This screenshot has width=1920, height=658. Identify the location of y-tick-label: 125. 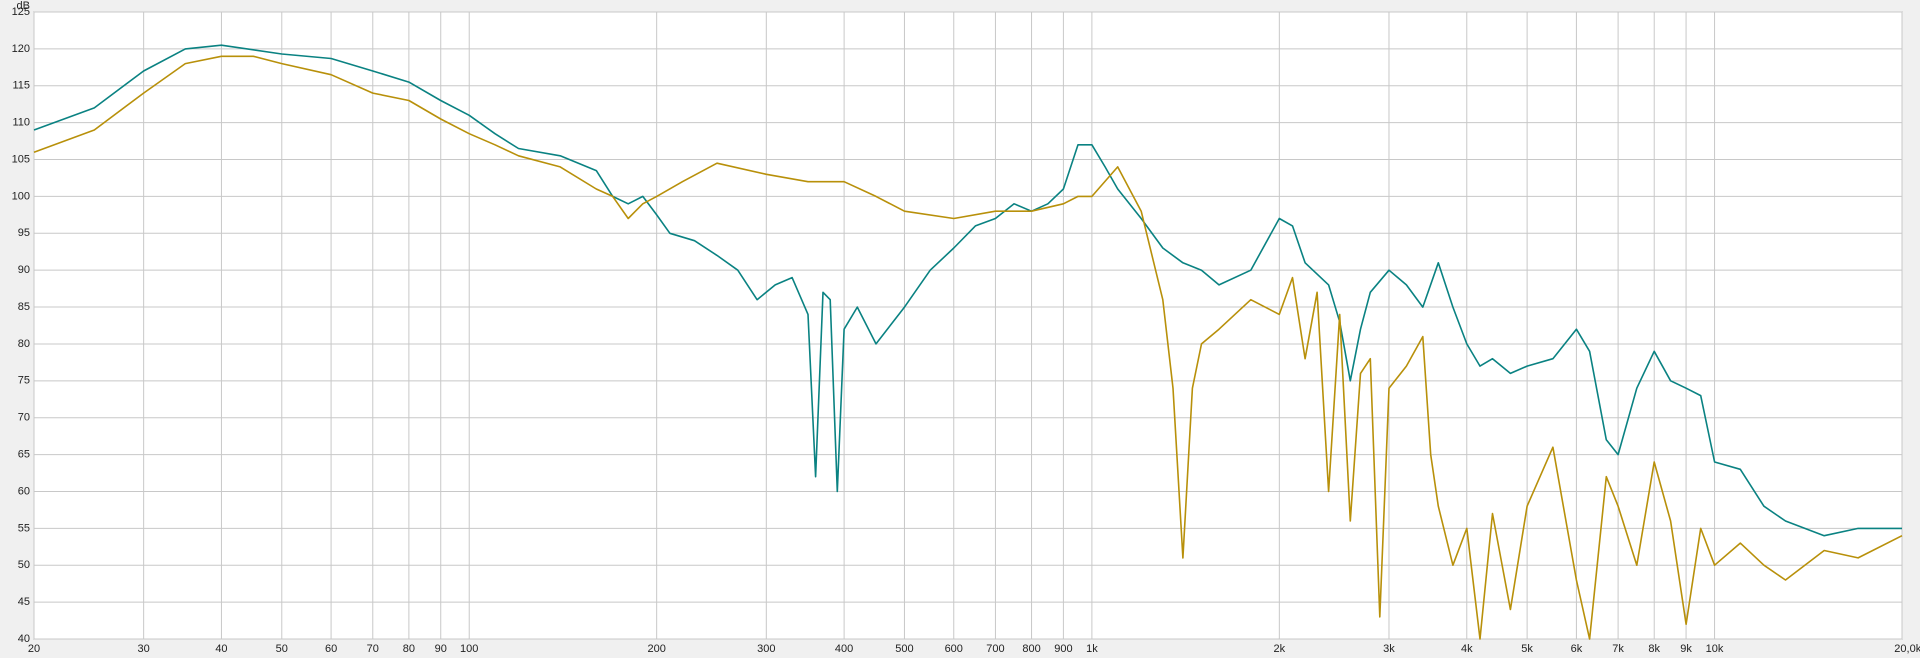
(21, 12).